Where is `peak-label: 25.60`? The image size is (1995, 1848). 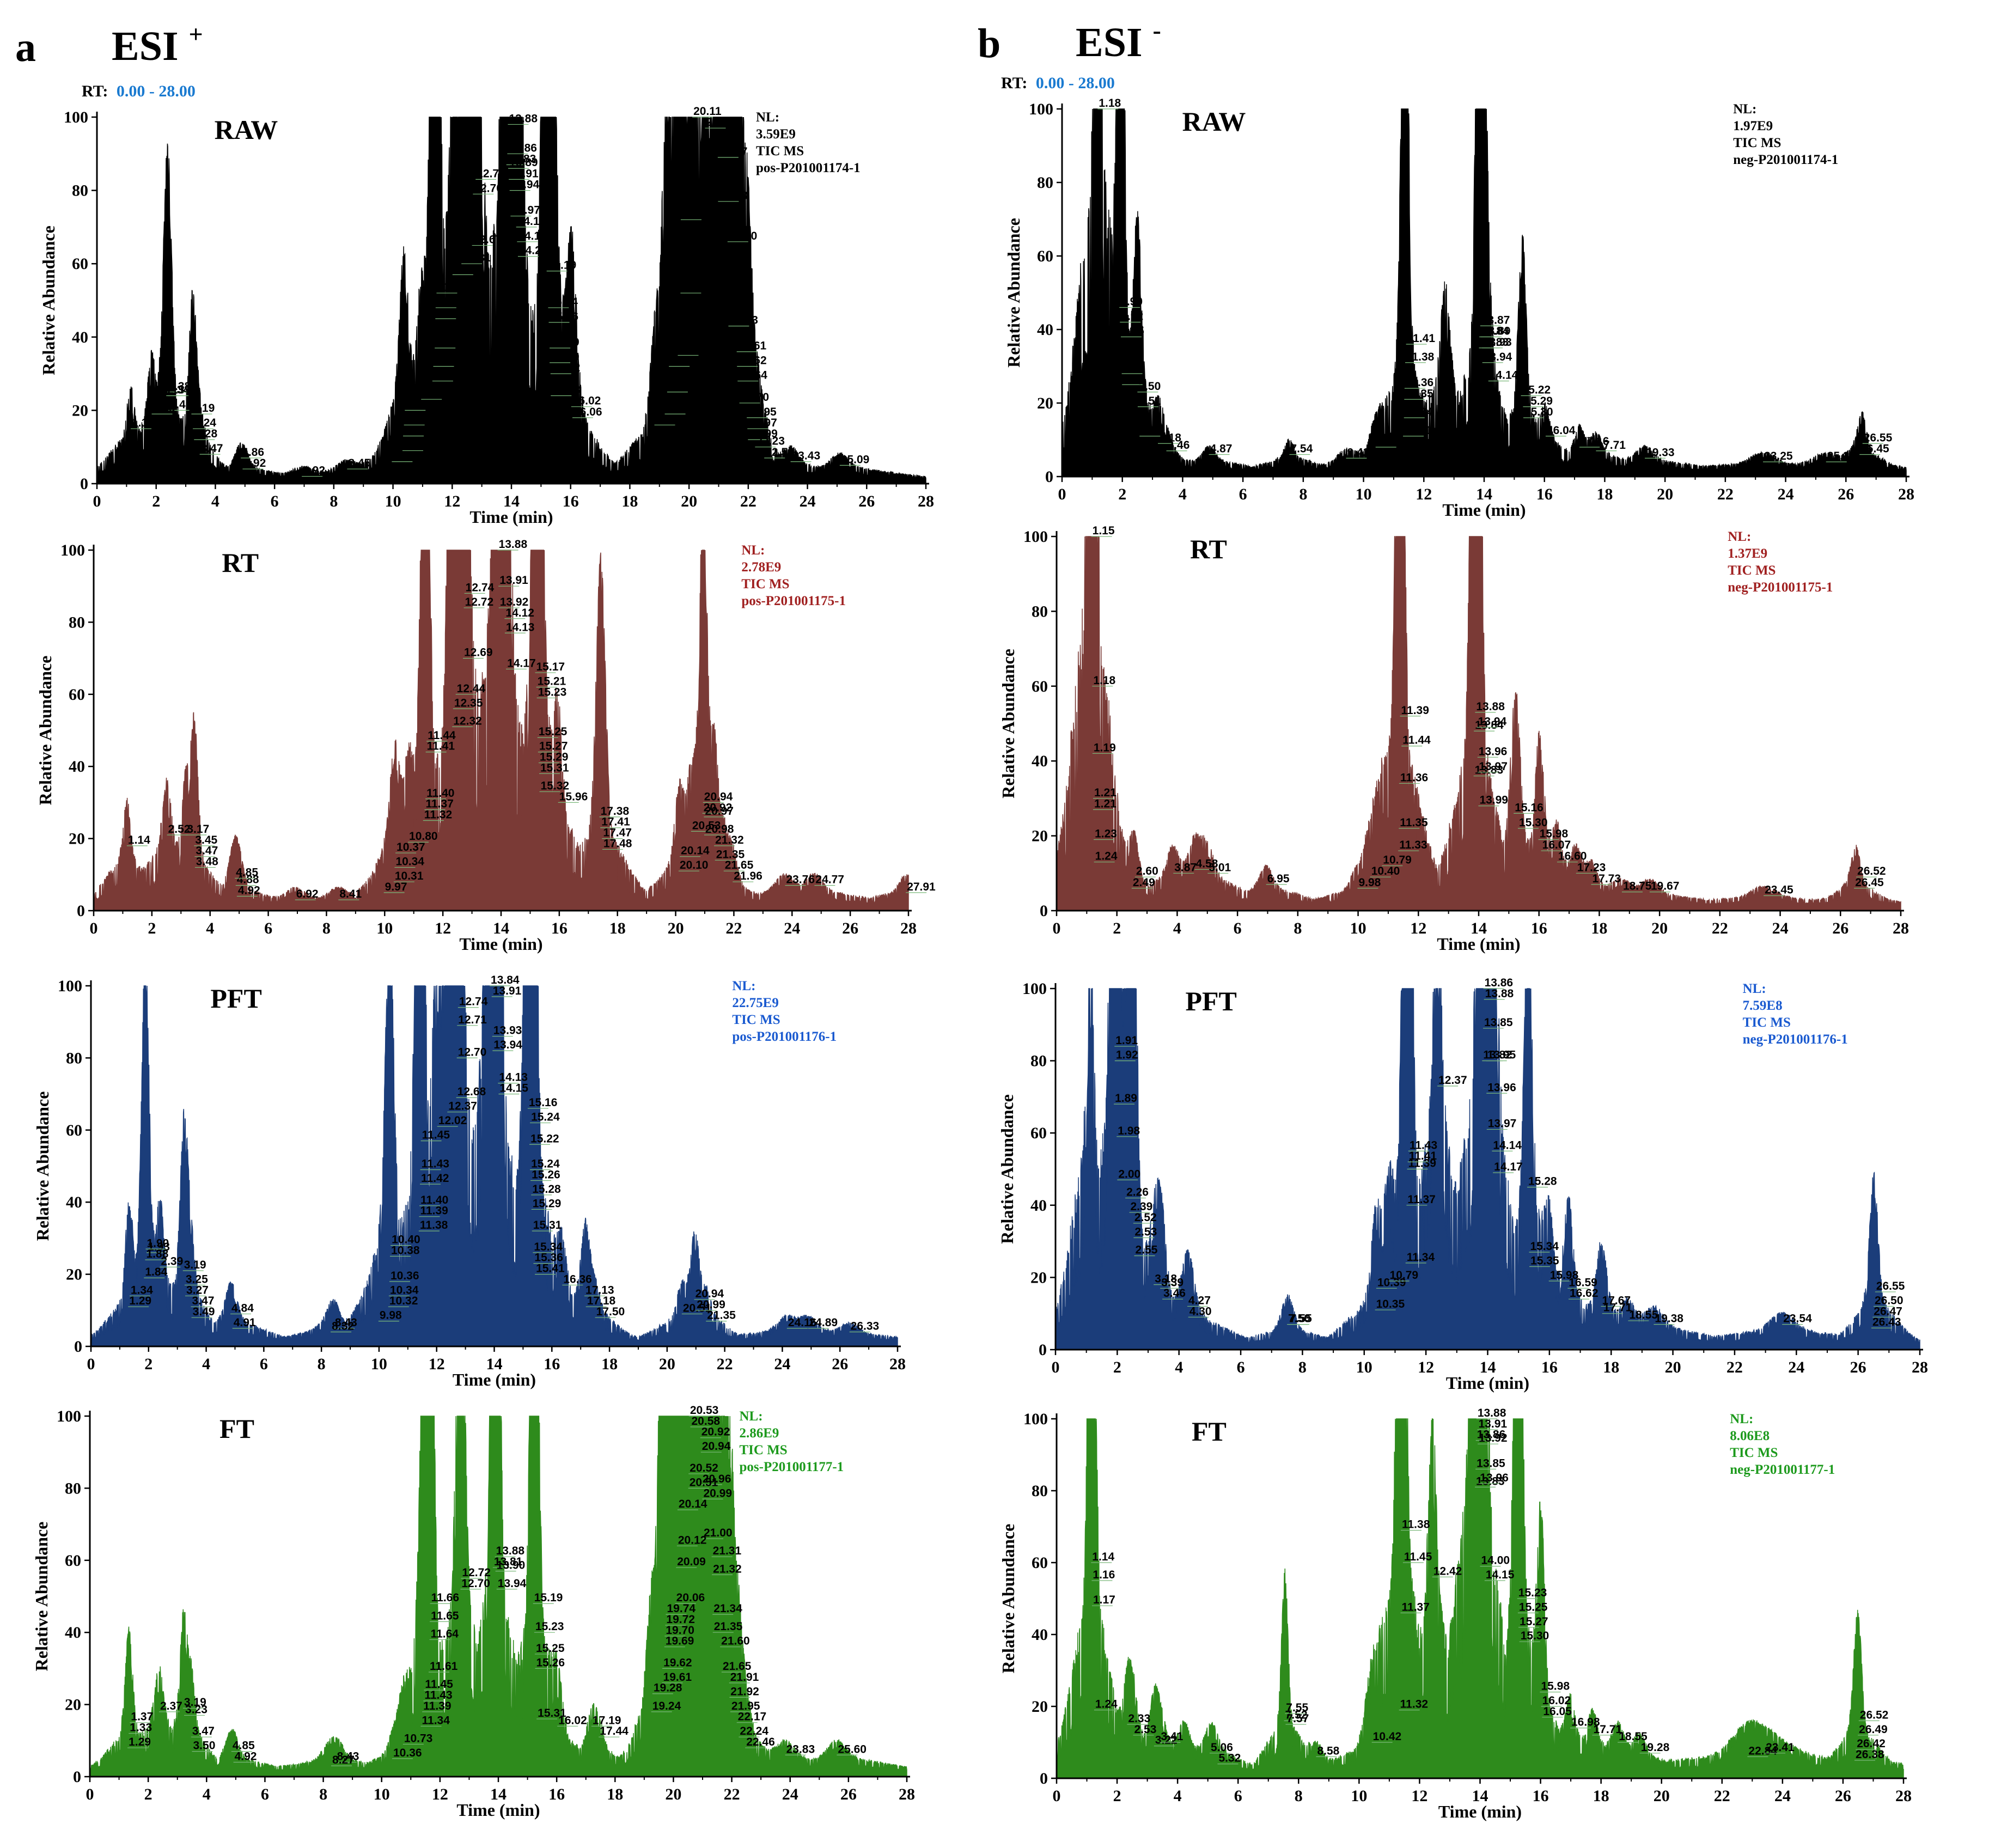
peak-label: 25.60 is located at coordinates (852, 1749).